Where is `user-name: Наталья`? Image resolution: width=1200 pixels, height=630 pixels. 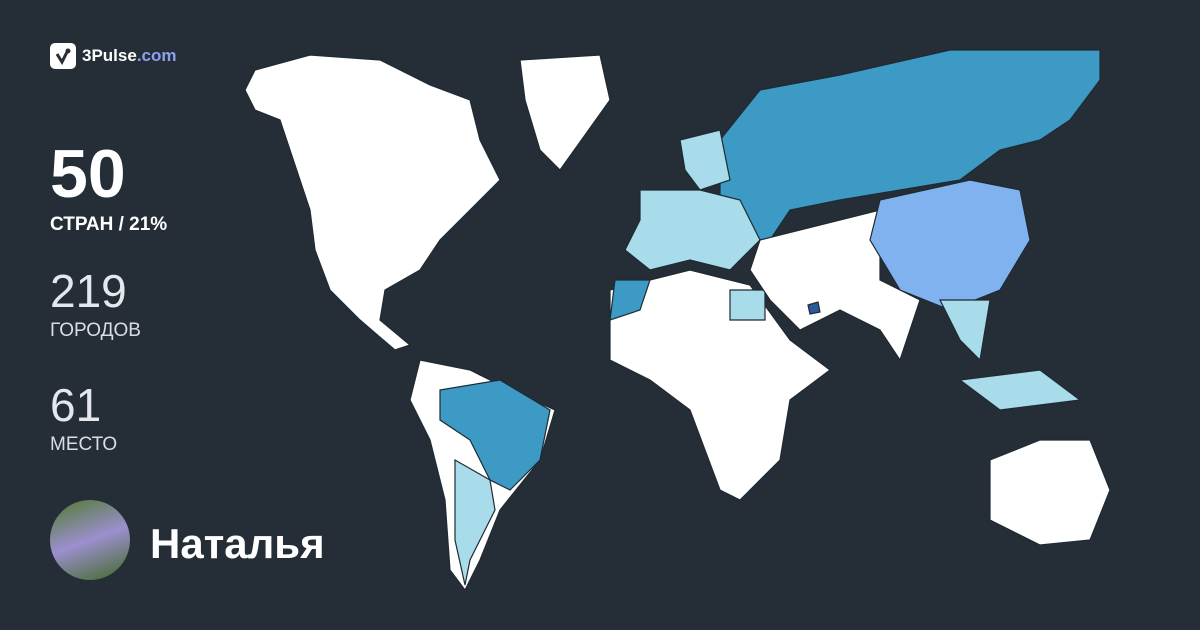
user-name: Наталья is located at coordinates (237, 543).